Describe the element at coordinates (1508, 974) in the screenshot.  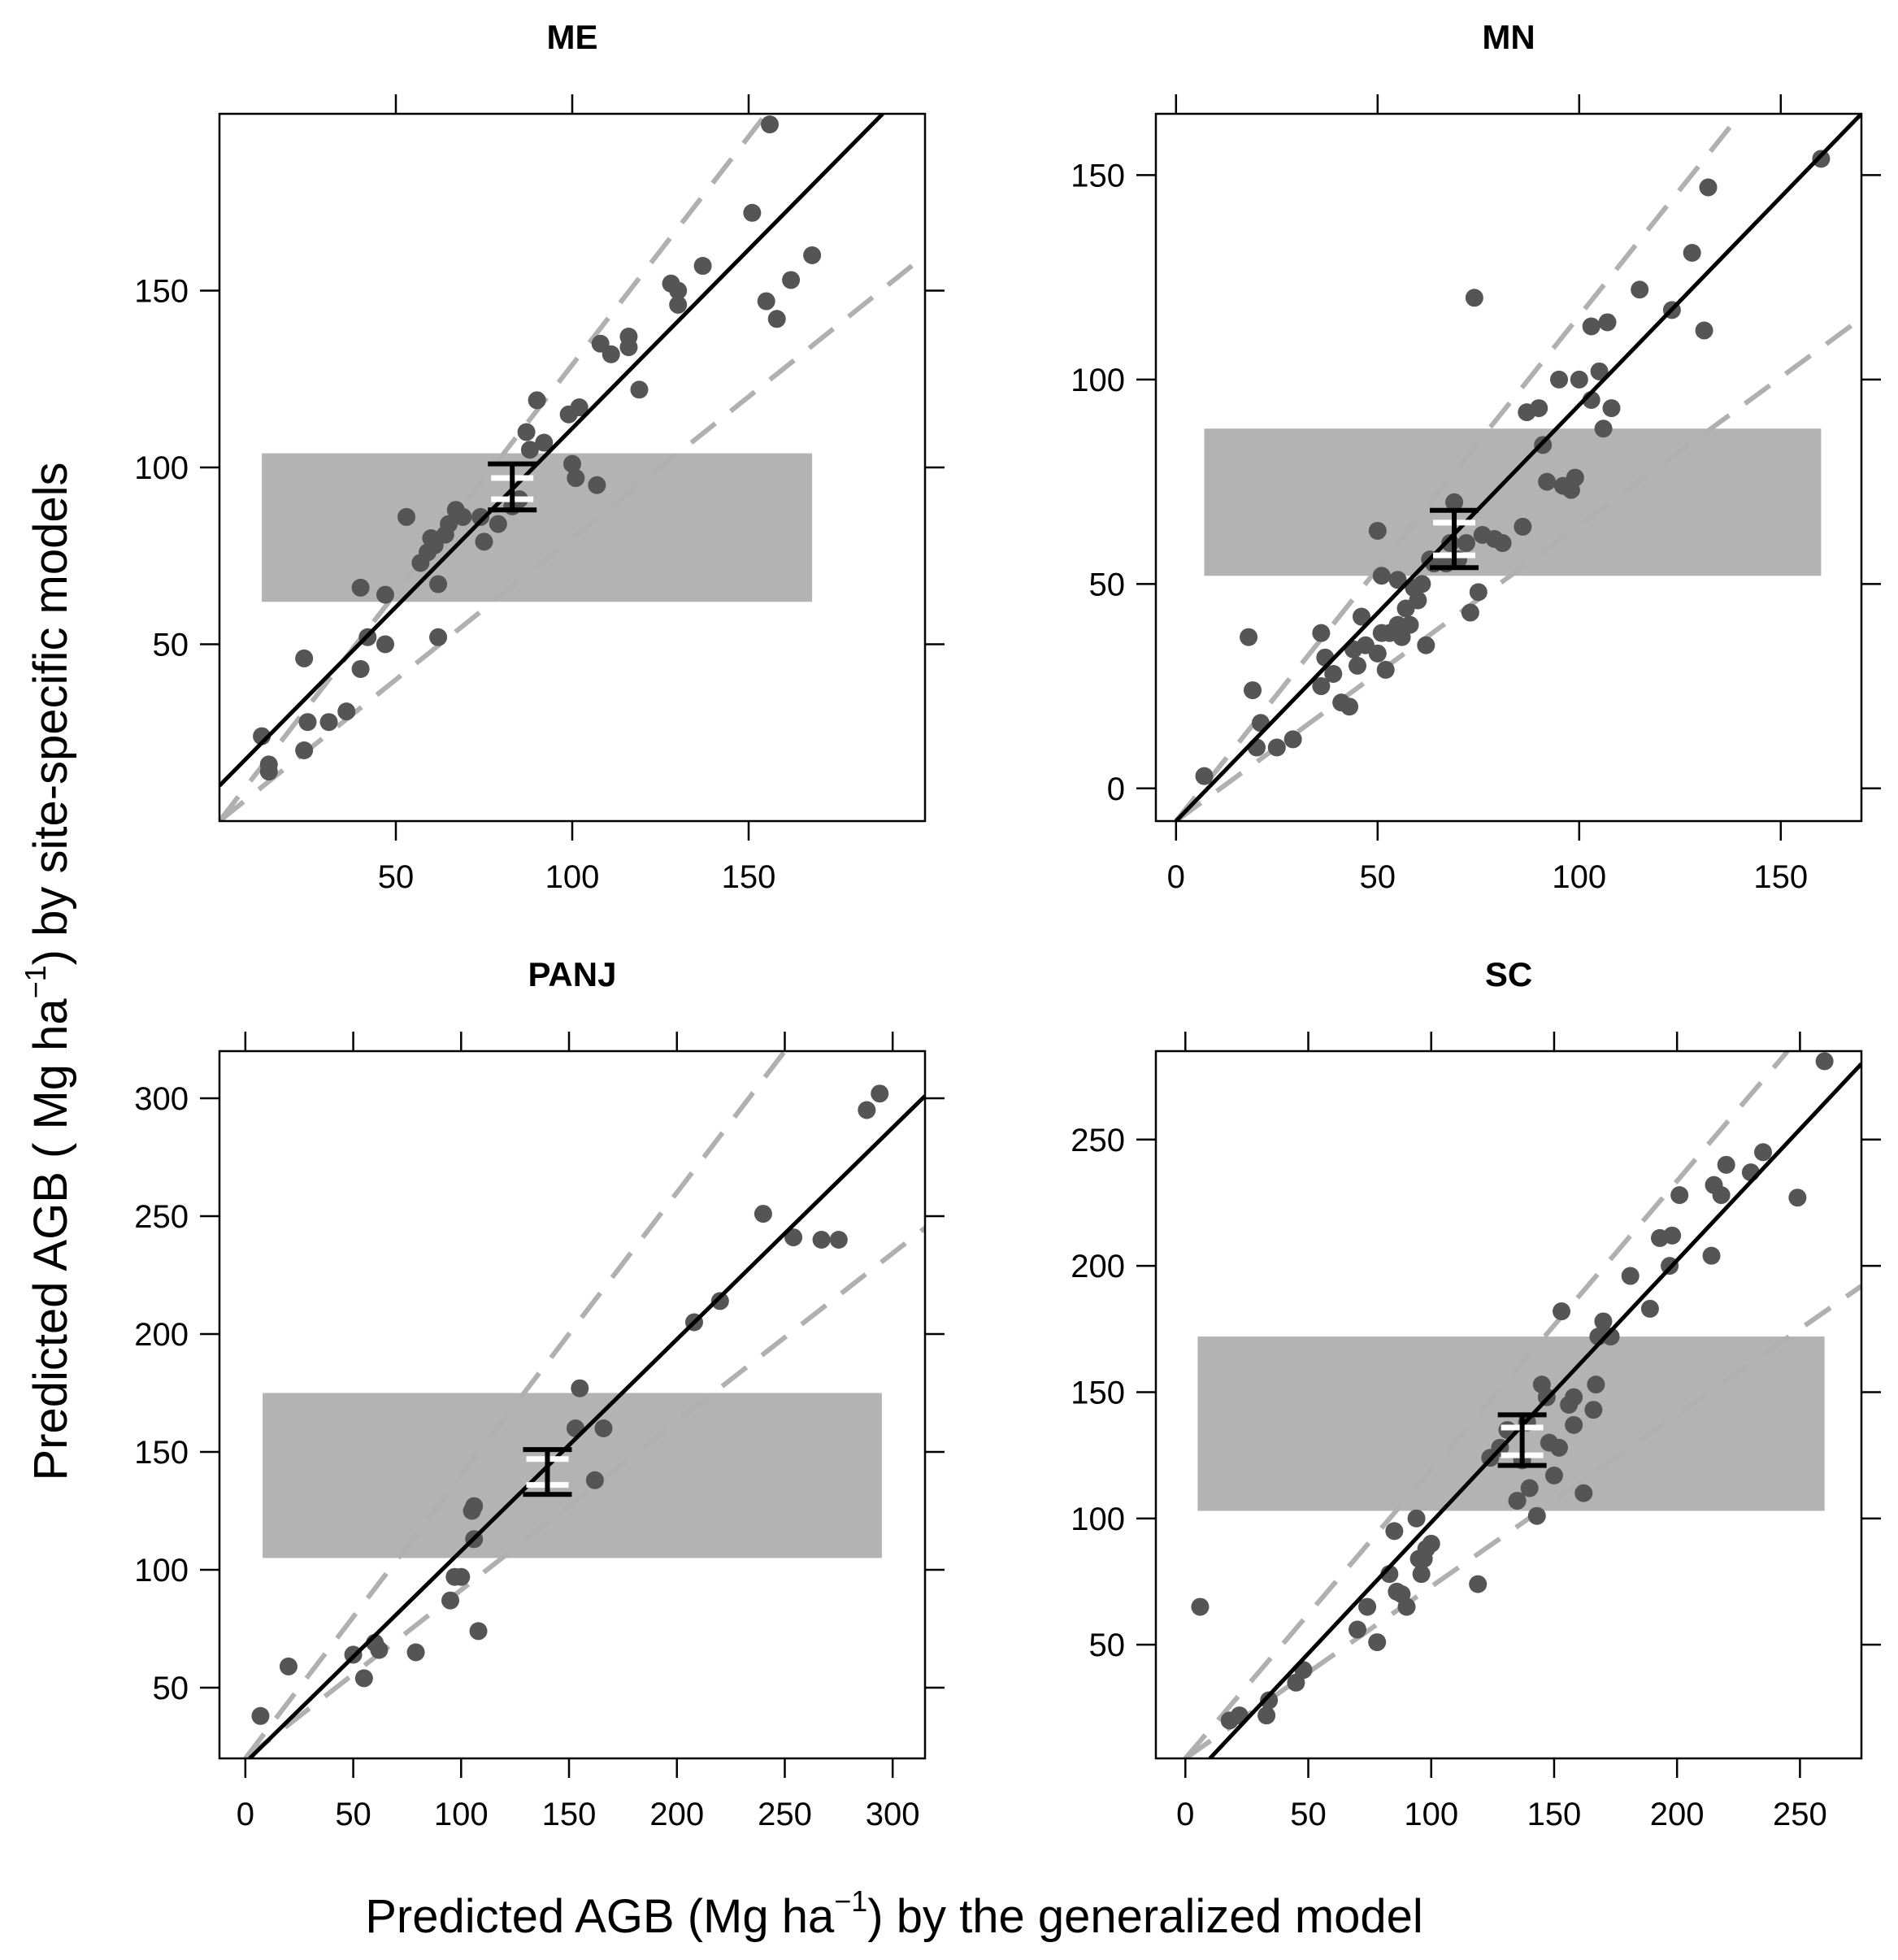
I see `panel-title: SC` at that location.